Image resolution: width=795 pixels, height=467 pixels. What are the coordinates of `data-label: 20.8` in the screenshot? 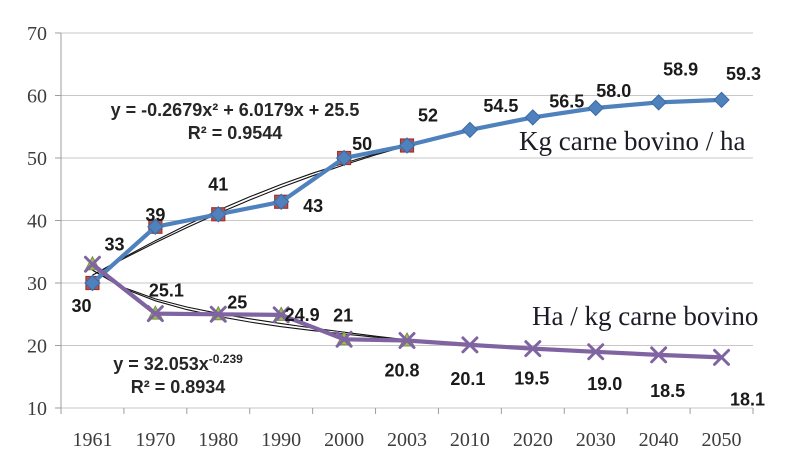 It's located at (401, 371).